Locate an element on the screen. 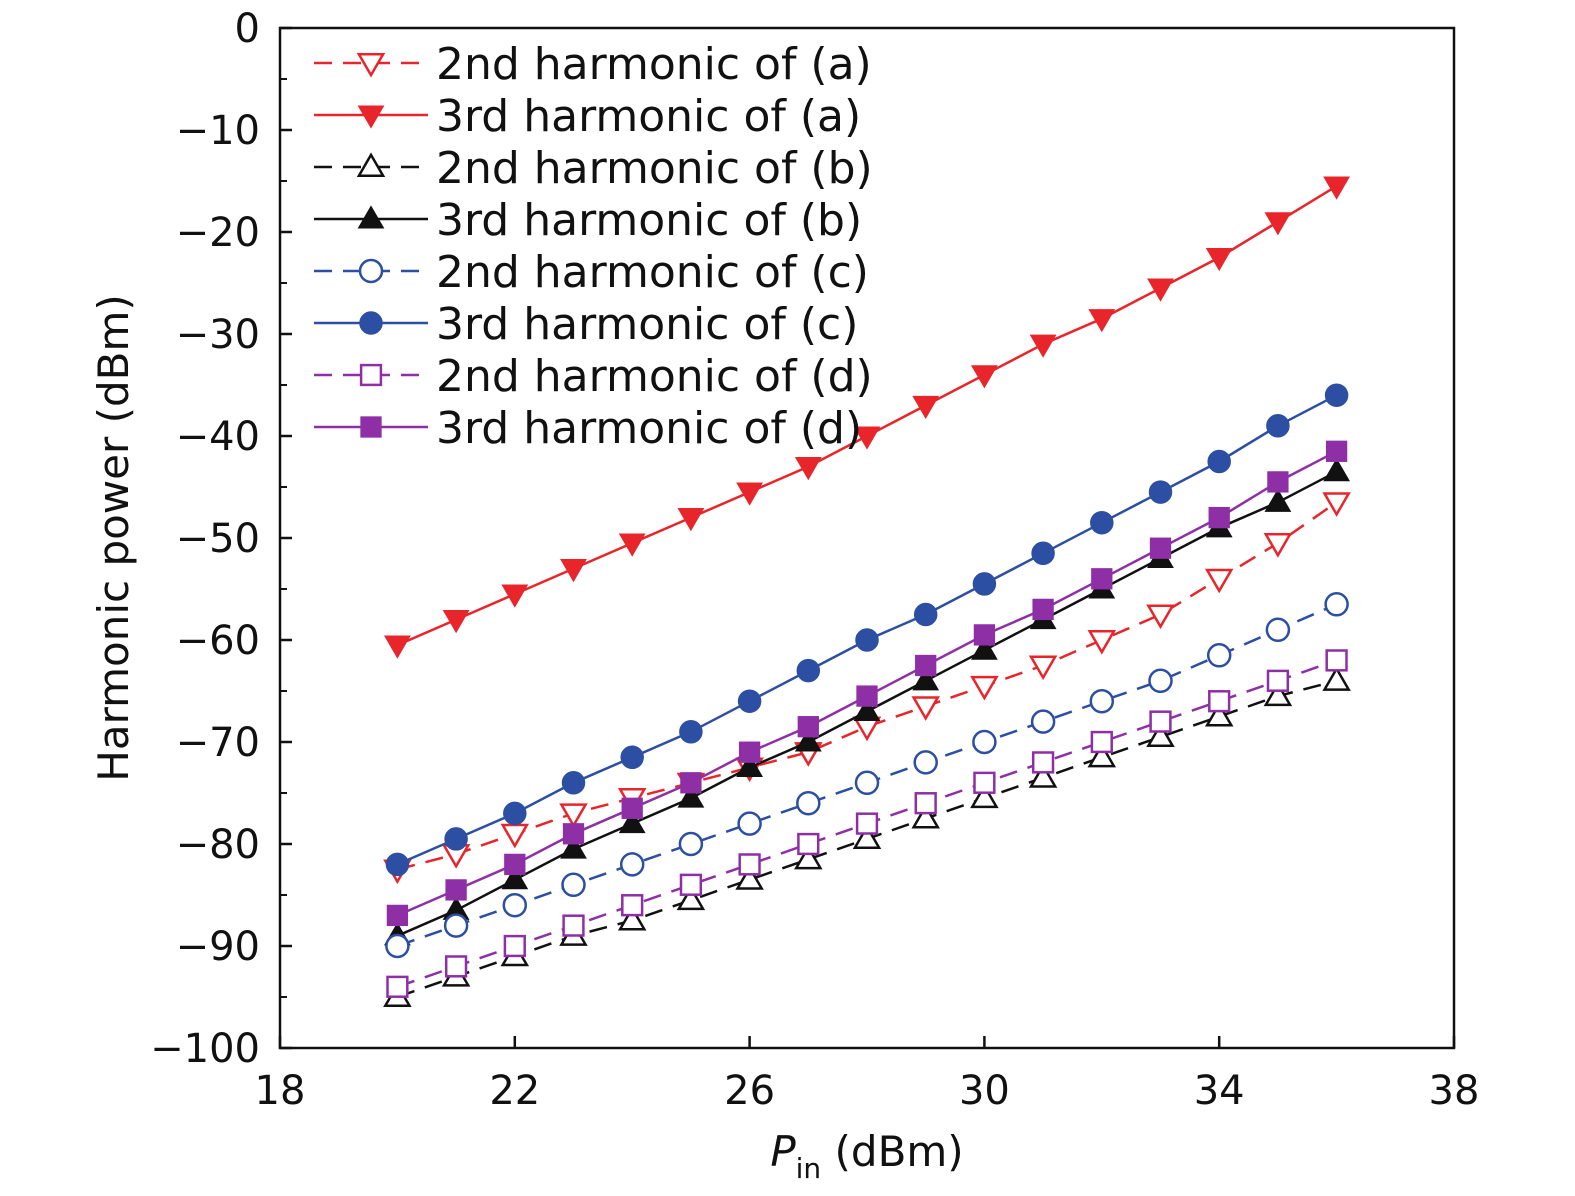  x-tick-label-18: 18 is located at coordinates (280, 1091).